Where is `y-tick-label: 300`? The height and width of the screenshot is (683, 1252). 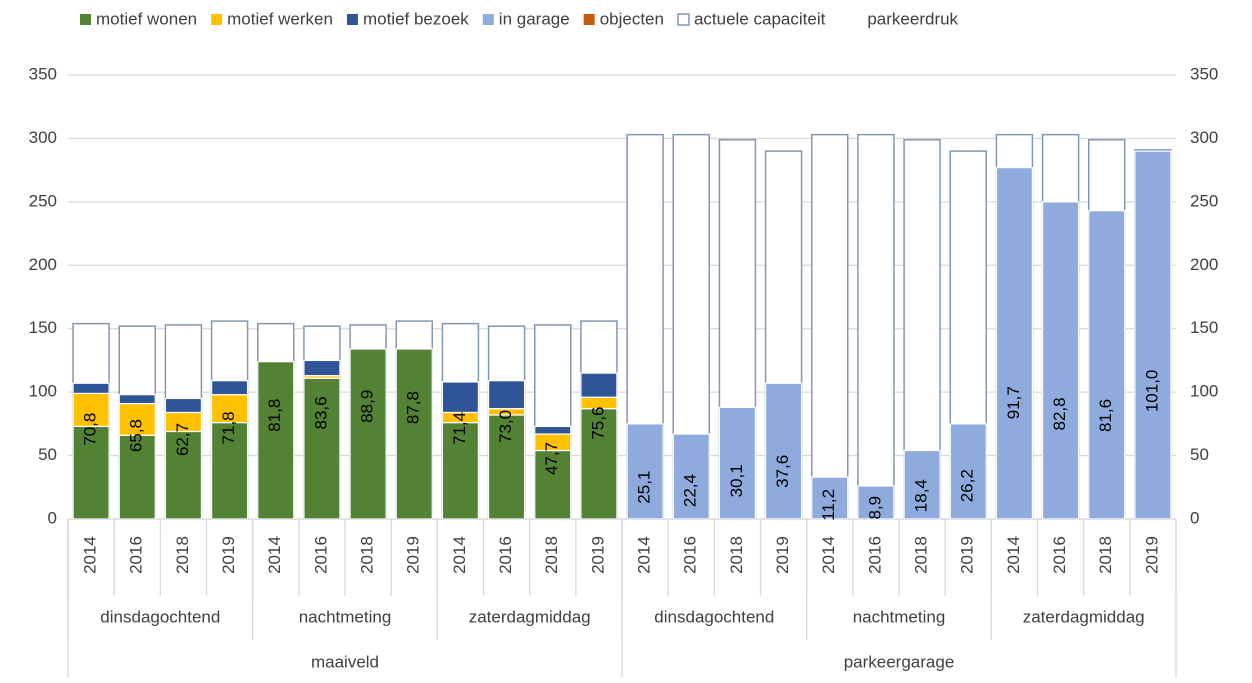
y-tick-label: 300 is located at coordinates (43, 137).